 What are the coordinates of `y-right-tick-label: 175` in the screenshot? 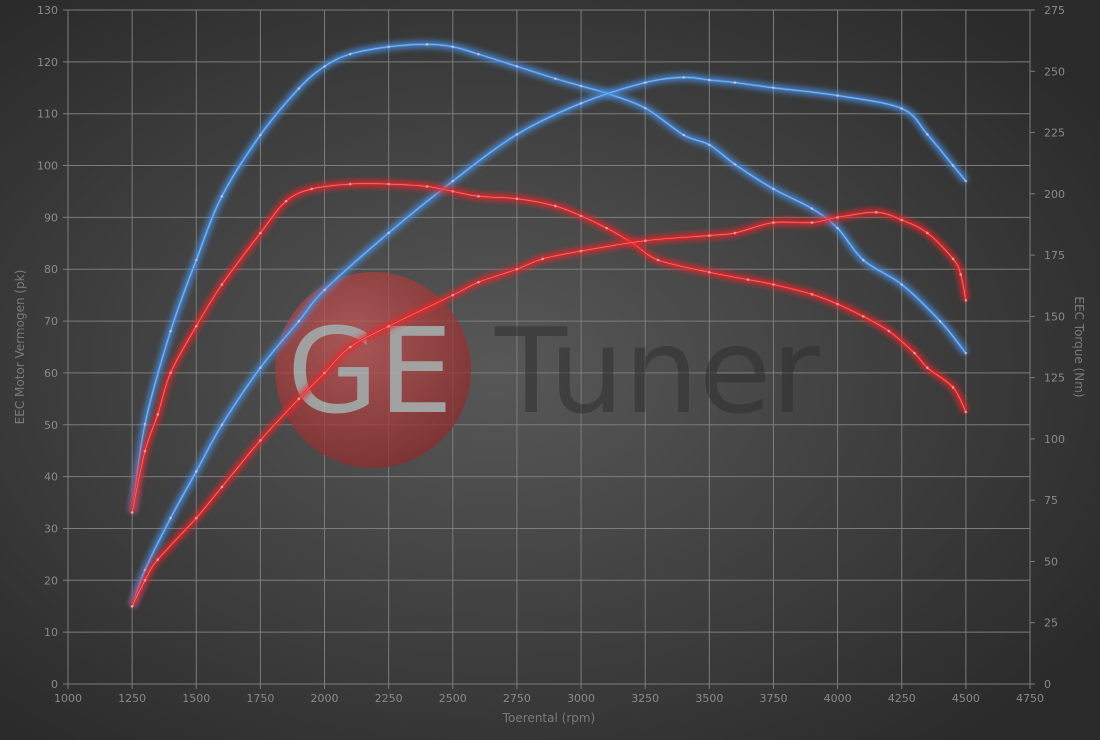 It's located at (1054, 255).